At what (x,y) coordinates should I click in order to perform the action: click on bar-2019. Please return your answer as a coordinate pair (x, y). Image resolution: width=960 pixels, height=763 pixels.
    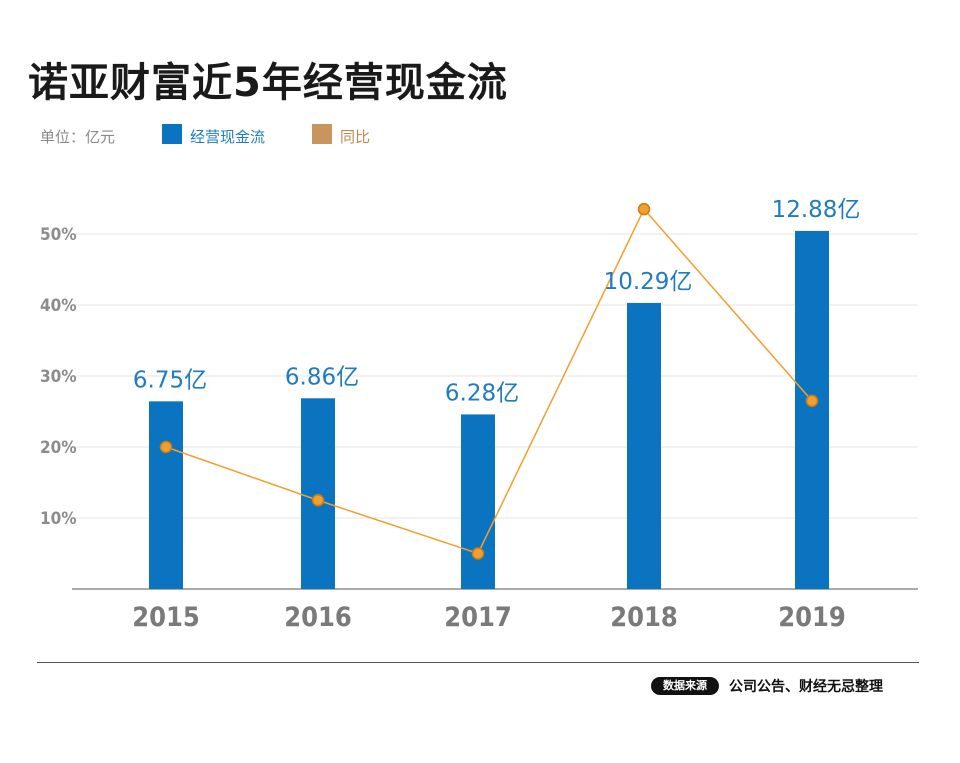
    Looking at the image, I should click on (812, 409).